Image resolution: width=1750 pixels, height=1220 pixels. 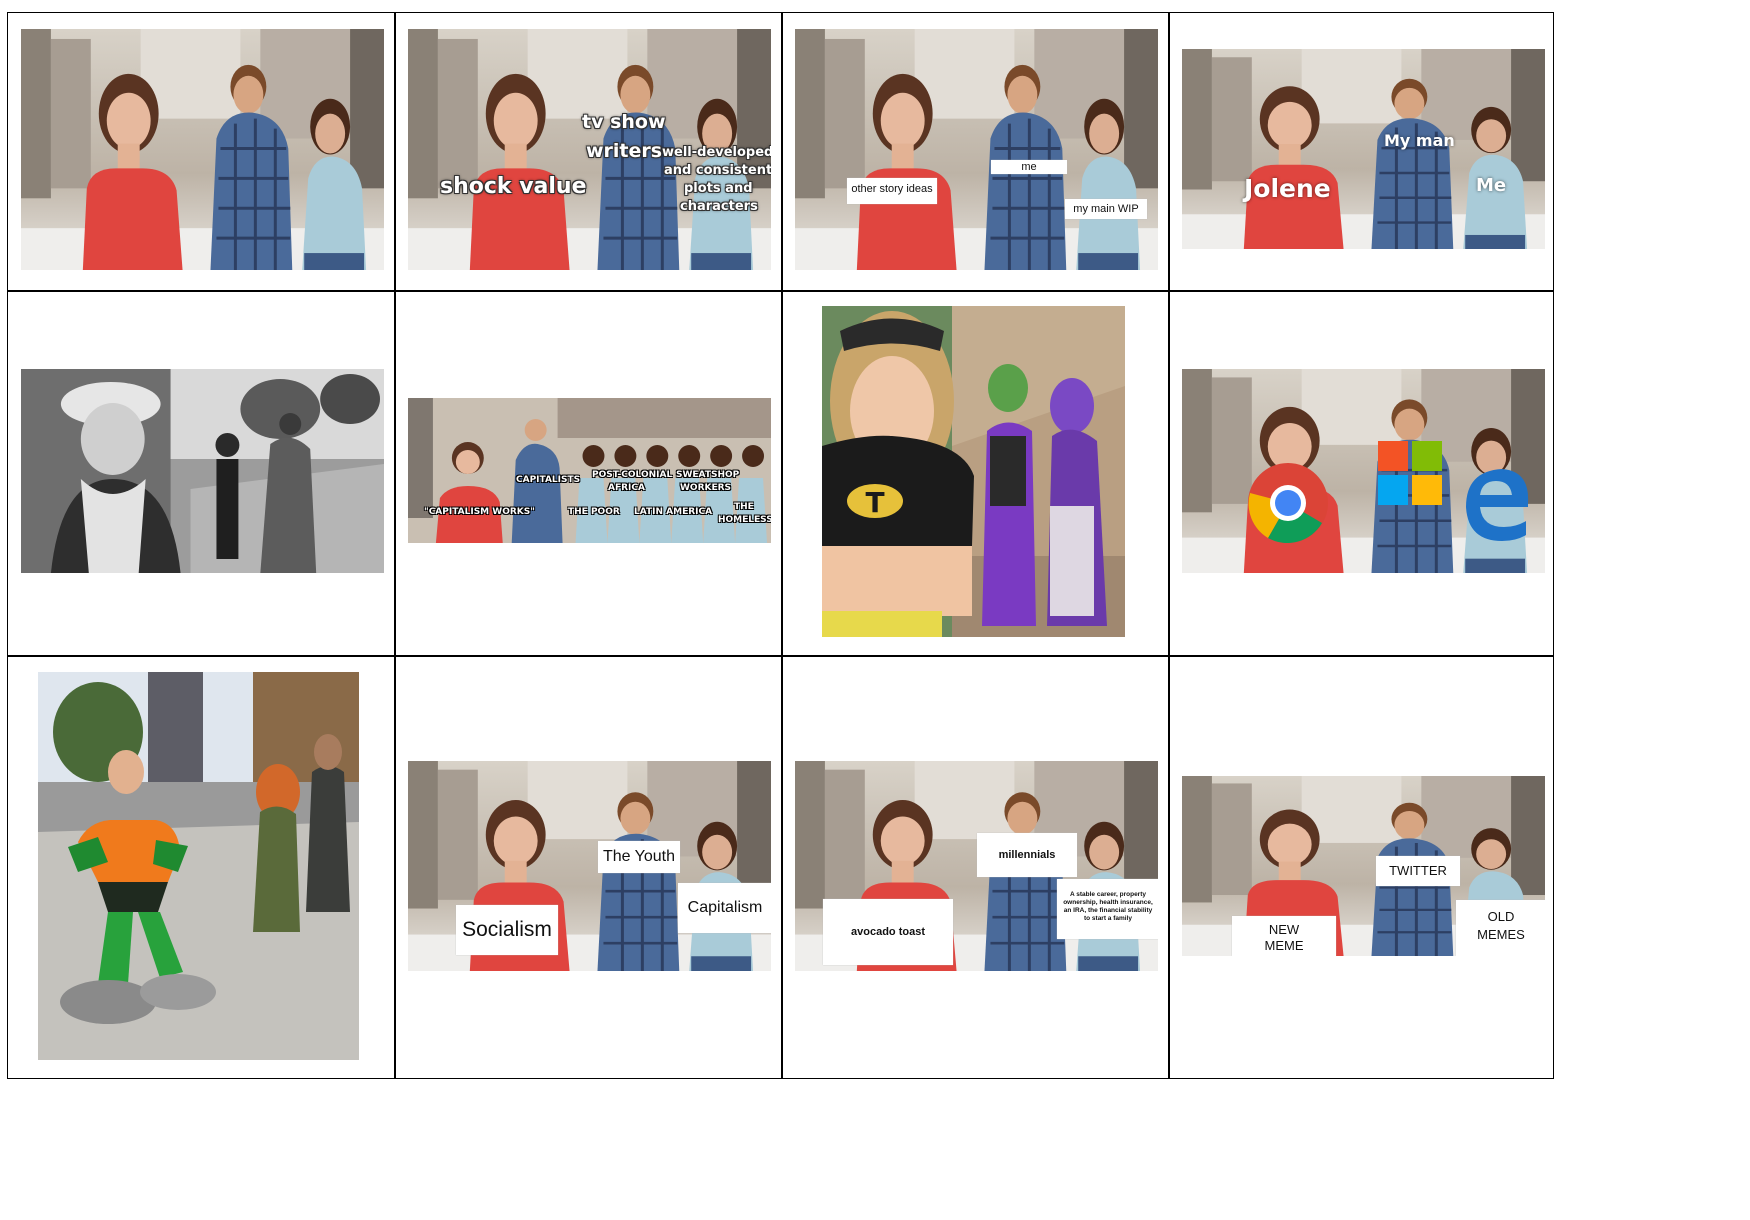 I want to click on caption-box: NEW MEME, so click(x=1284, y=936).